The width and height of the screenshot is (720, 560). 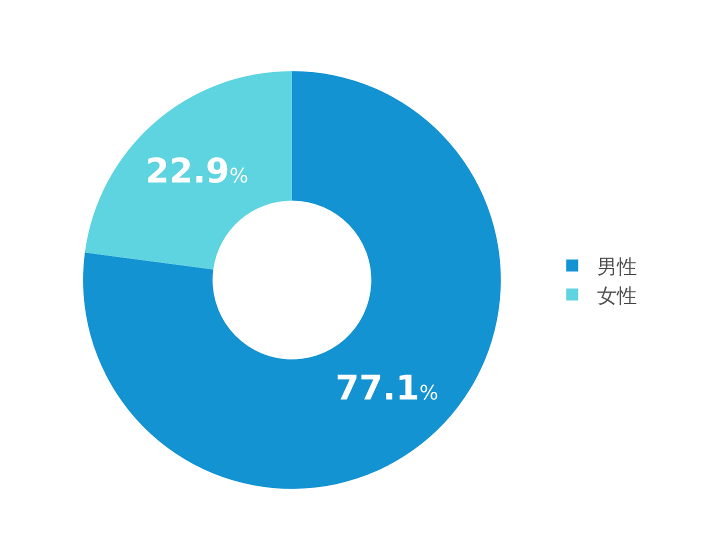 I want to click on donut-slice, so click(x=188, y=170).